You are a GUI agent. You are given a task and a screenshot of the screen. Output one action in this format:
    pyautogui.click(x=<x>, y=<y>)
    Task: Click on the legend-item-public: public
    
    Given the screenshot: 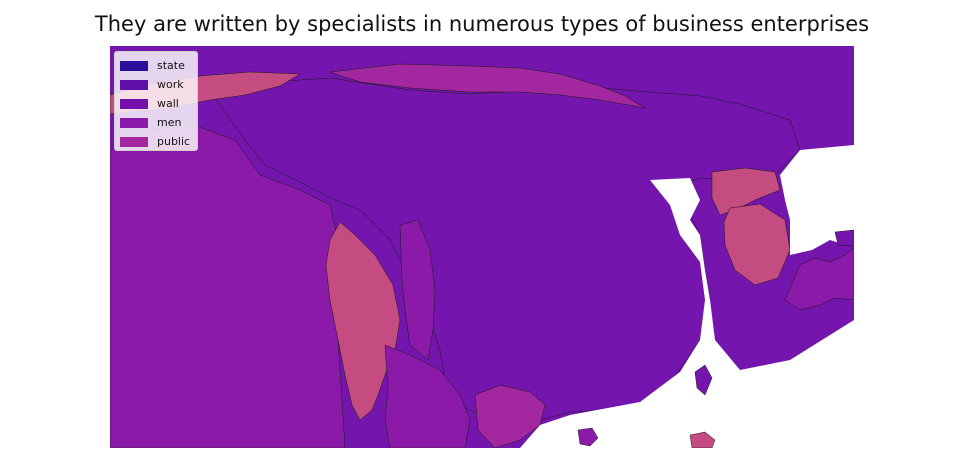 What is the action you would take?
    pyautogui.click(x=156, y=141)
    